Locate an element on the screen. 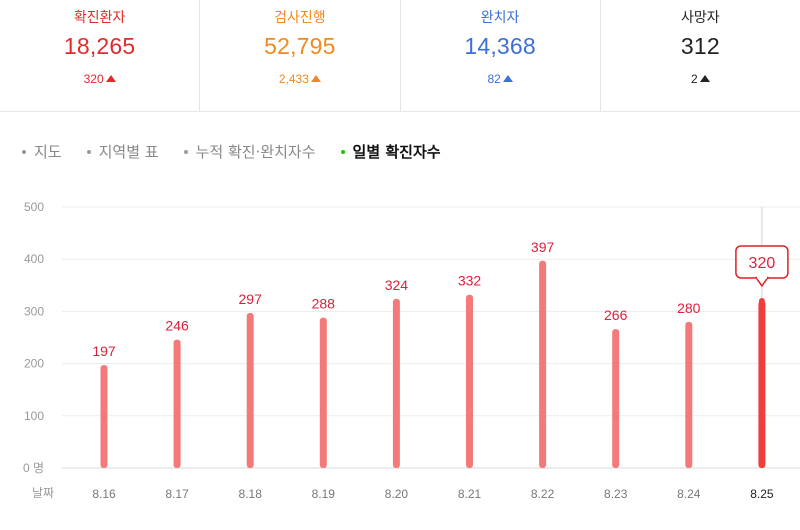 The width and height of the screenshot is (800, 530). x-tick-label: 8.16 is located at coordinates (104, 494).